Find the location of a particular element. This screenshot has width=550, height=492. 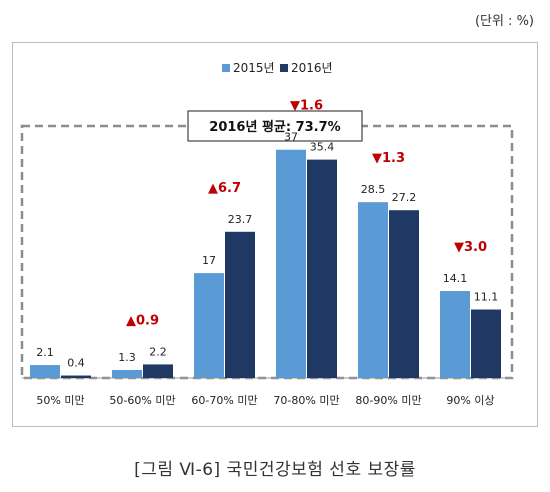

average-label: 2016년 평균: 73.7% is located at coordinates (274, 127).